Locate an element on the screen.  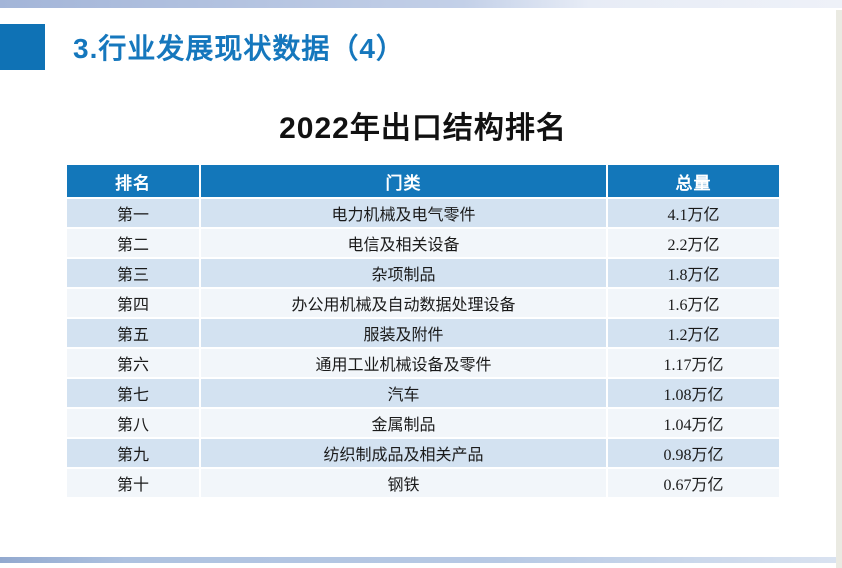
total-cell: 4.1万亿 is located at coordinates (692, 213).